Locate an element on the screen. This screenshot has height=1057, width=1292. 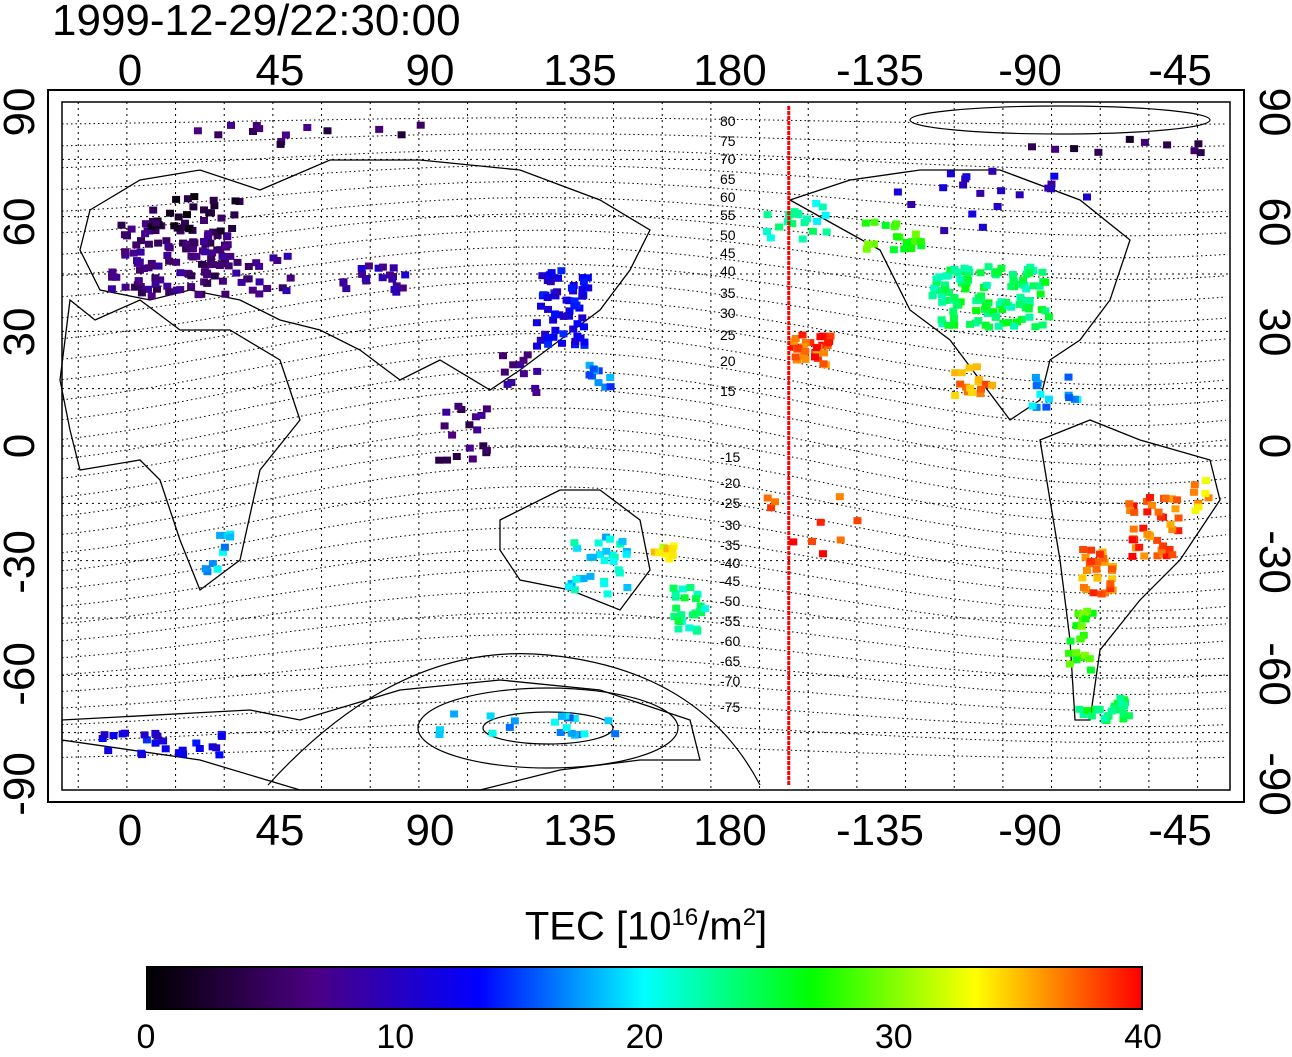
contour-label: 15 is located at coordinates (728, 391).